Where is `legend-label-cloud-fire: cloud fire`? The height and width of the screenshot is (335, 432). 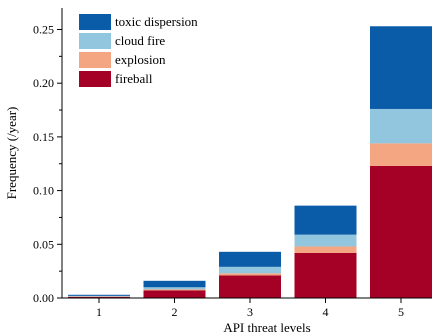
legend-label-cloud-fire: cloud fire is located at coordinates (140, 40).